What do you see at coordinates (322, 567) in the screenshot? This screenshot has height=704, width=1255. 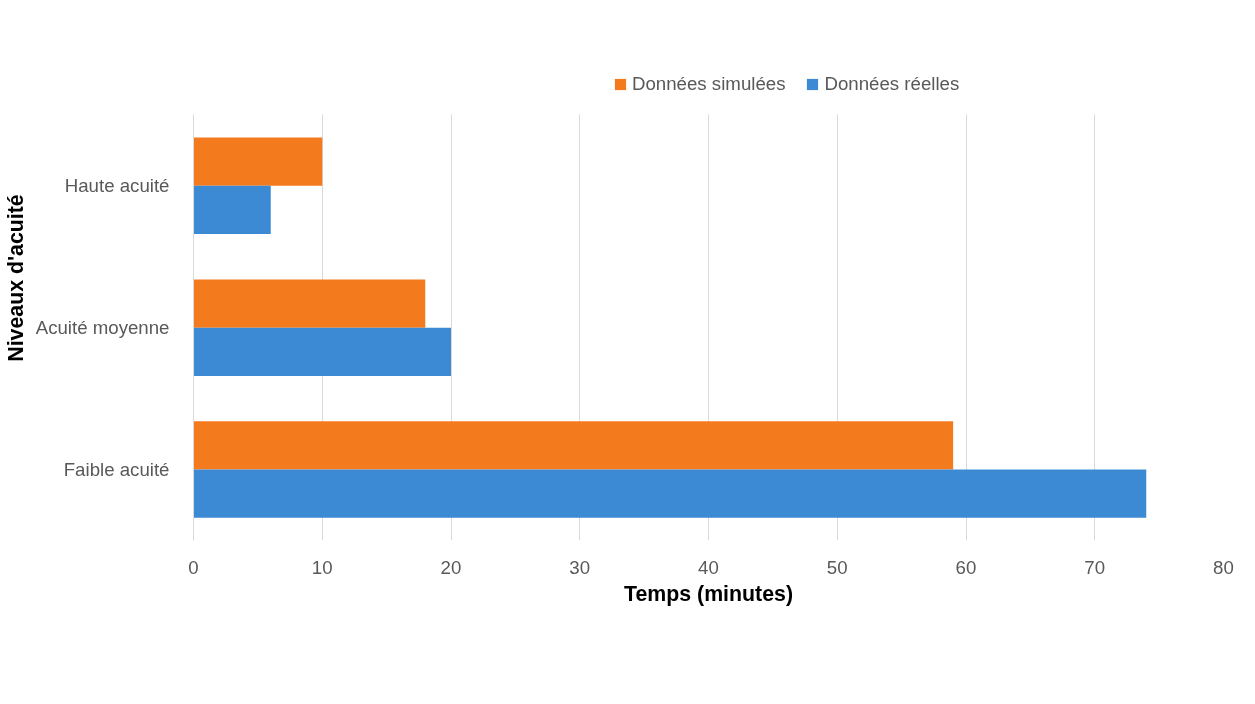 I see `x-tick-label: 10` at bounding box center [322, 567].